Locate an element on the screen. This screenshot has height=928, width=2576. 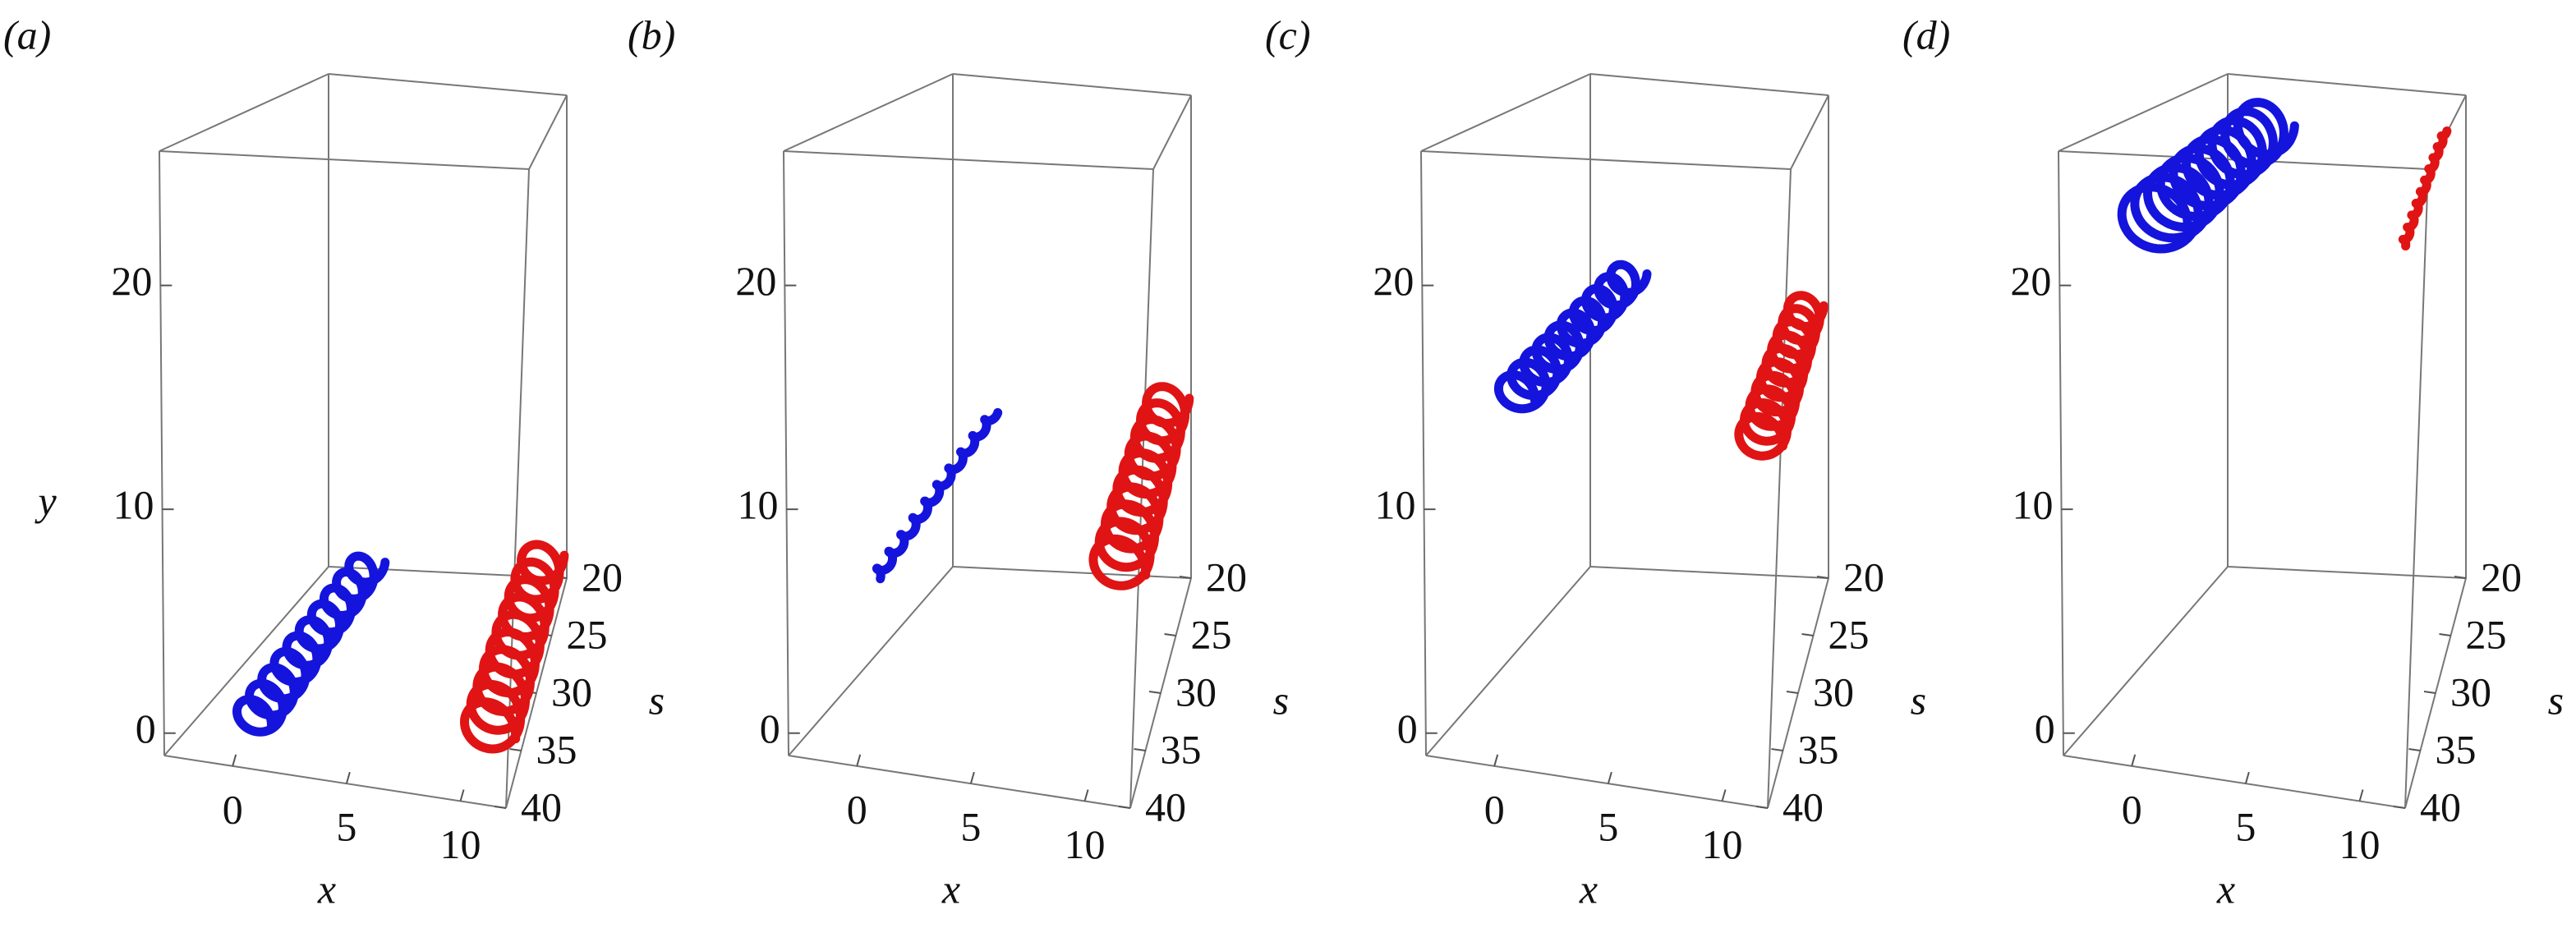
panel-label: (a) is located at coordinates (27, 34).